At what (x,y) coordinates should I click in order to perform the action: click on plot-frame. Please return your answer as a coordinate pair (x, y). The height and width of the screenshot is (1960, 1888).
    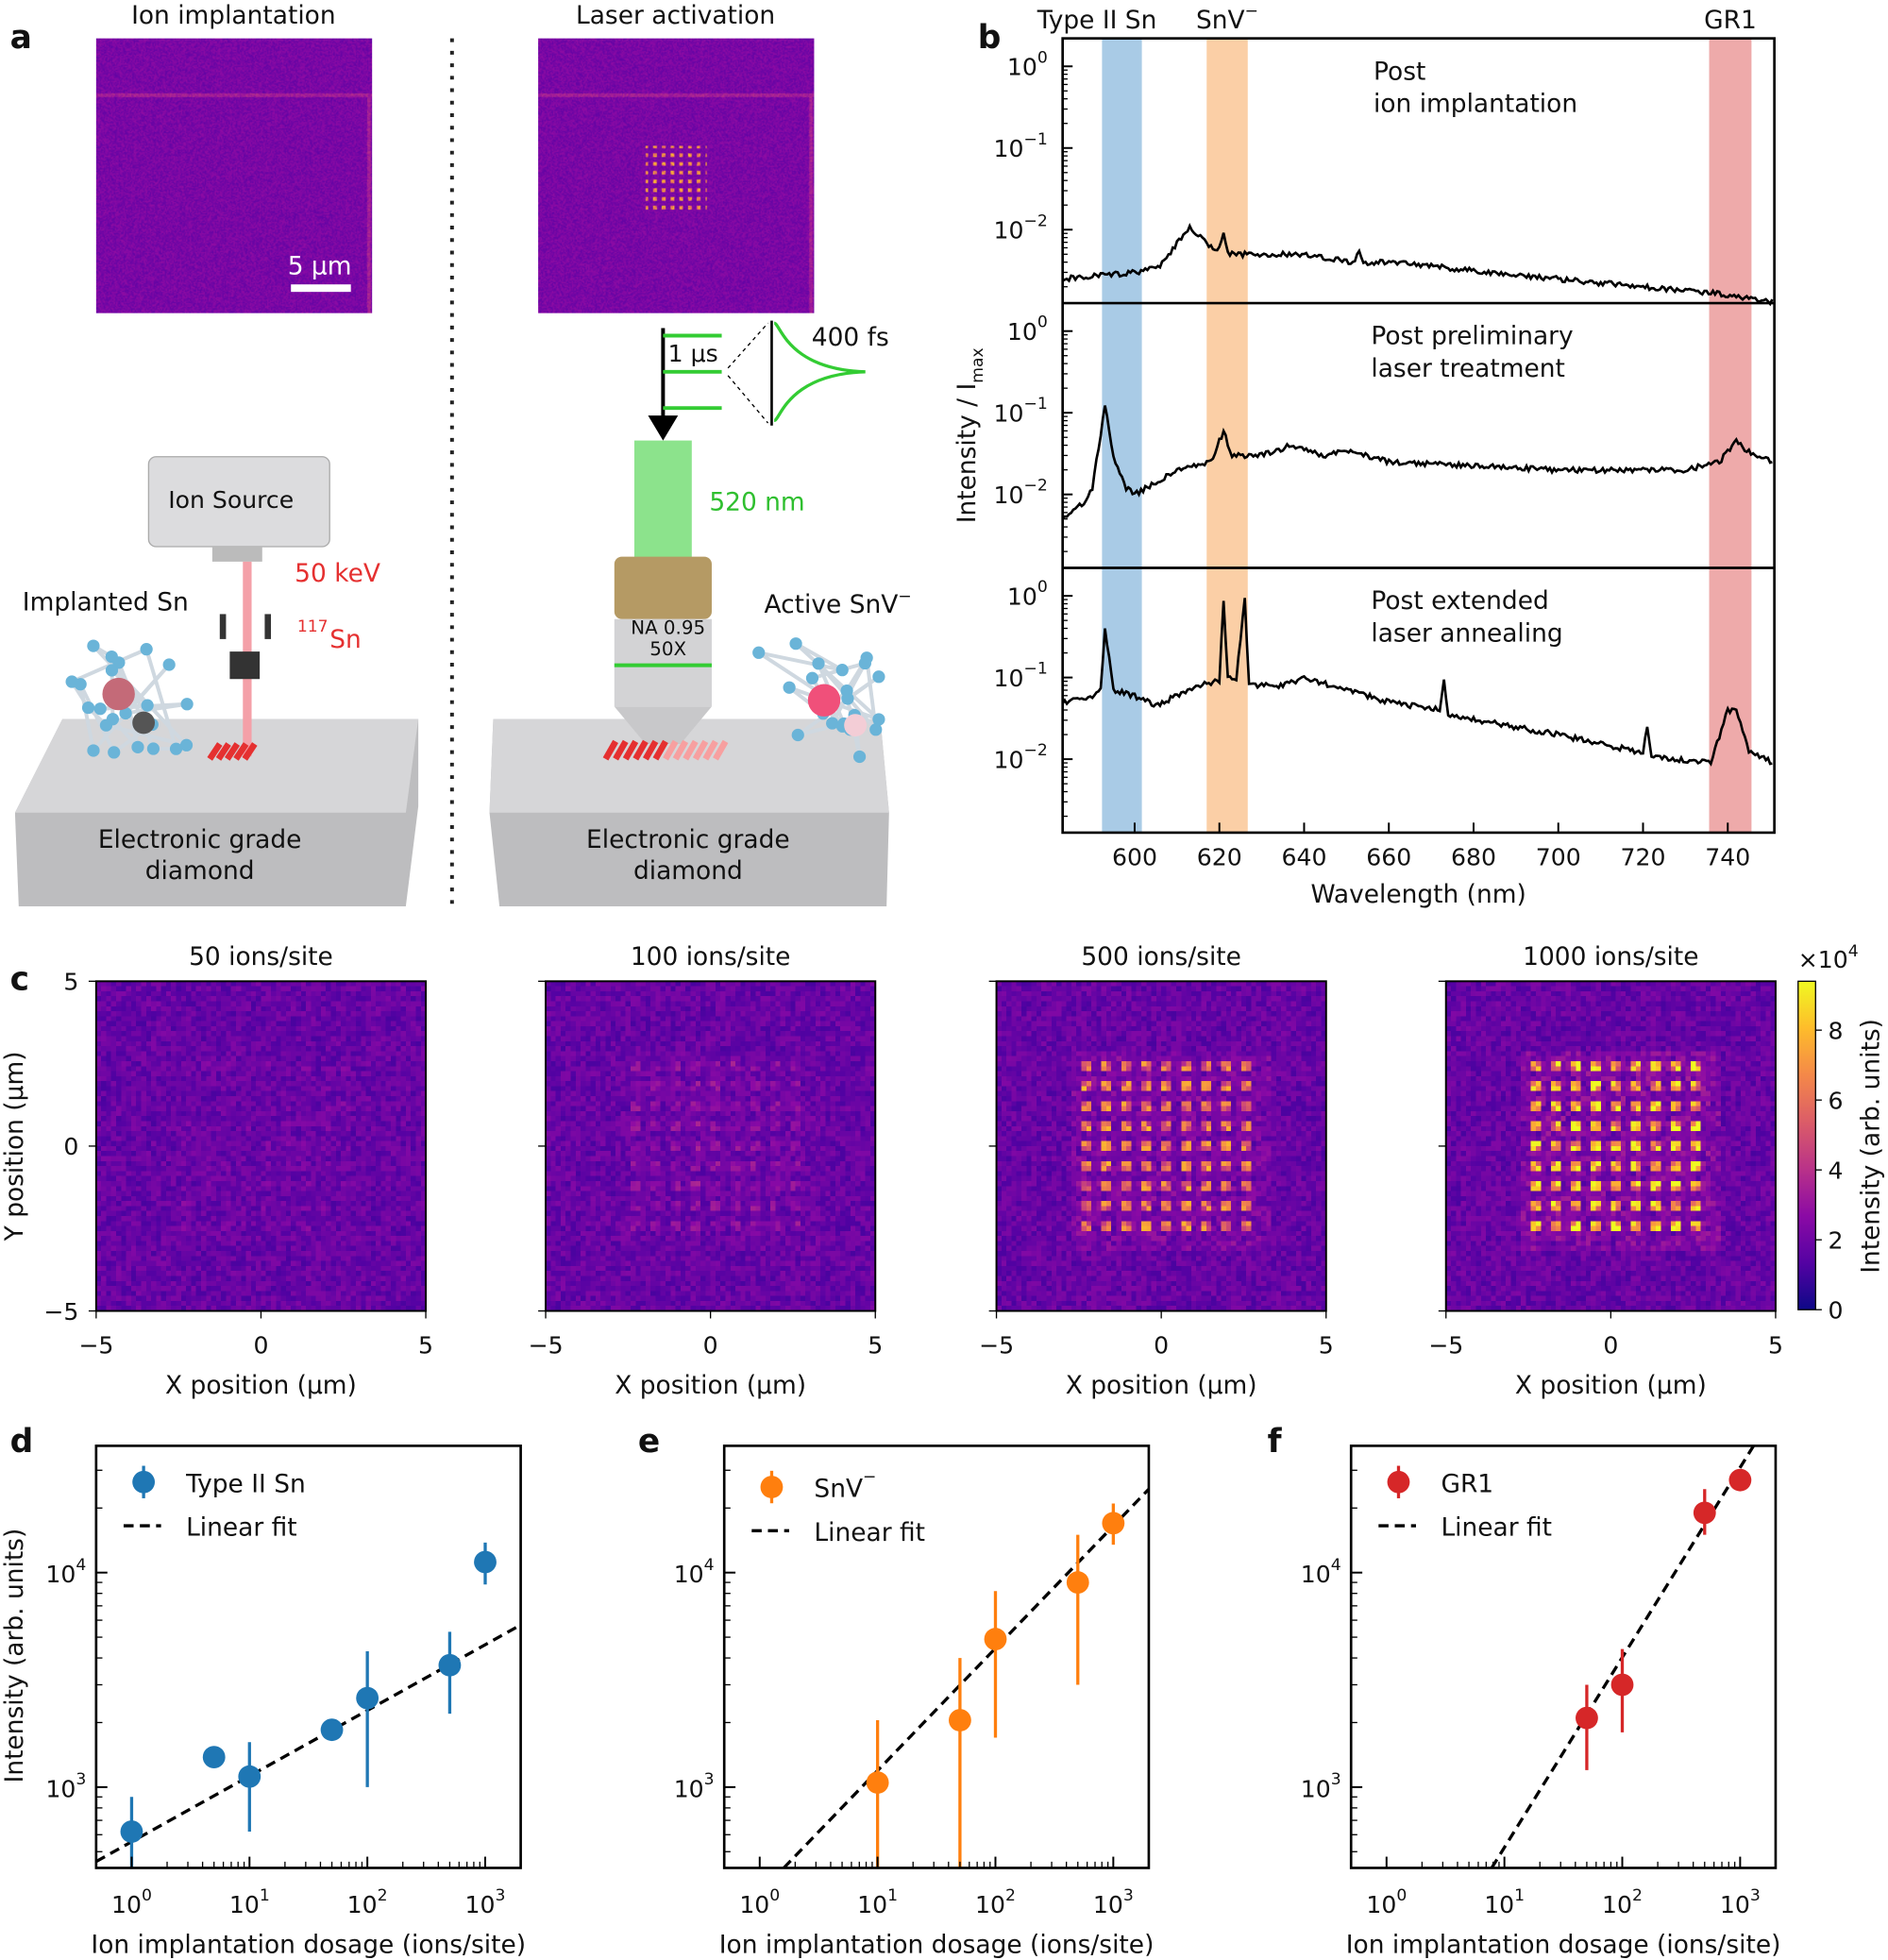
    Looking at the image, I should click on (1563, 1657).